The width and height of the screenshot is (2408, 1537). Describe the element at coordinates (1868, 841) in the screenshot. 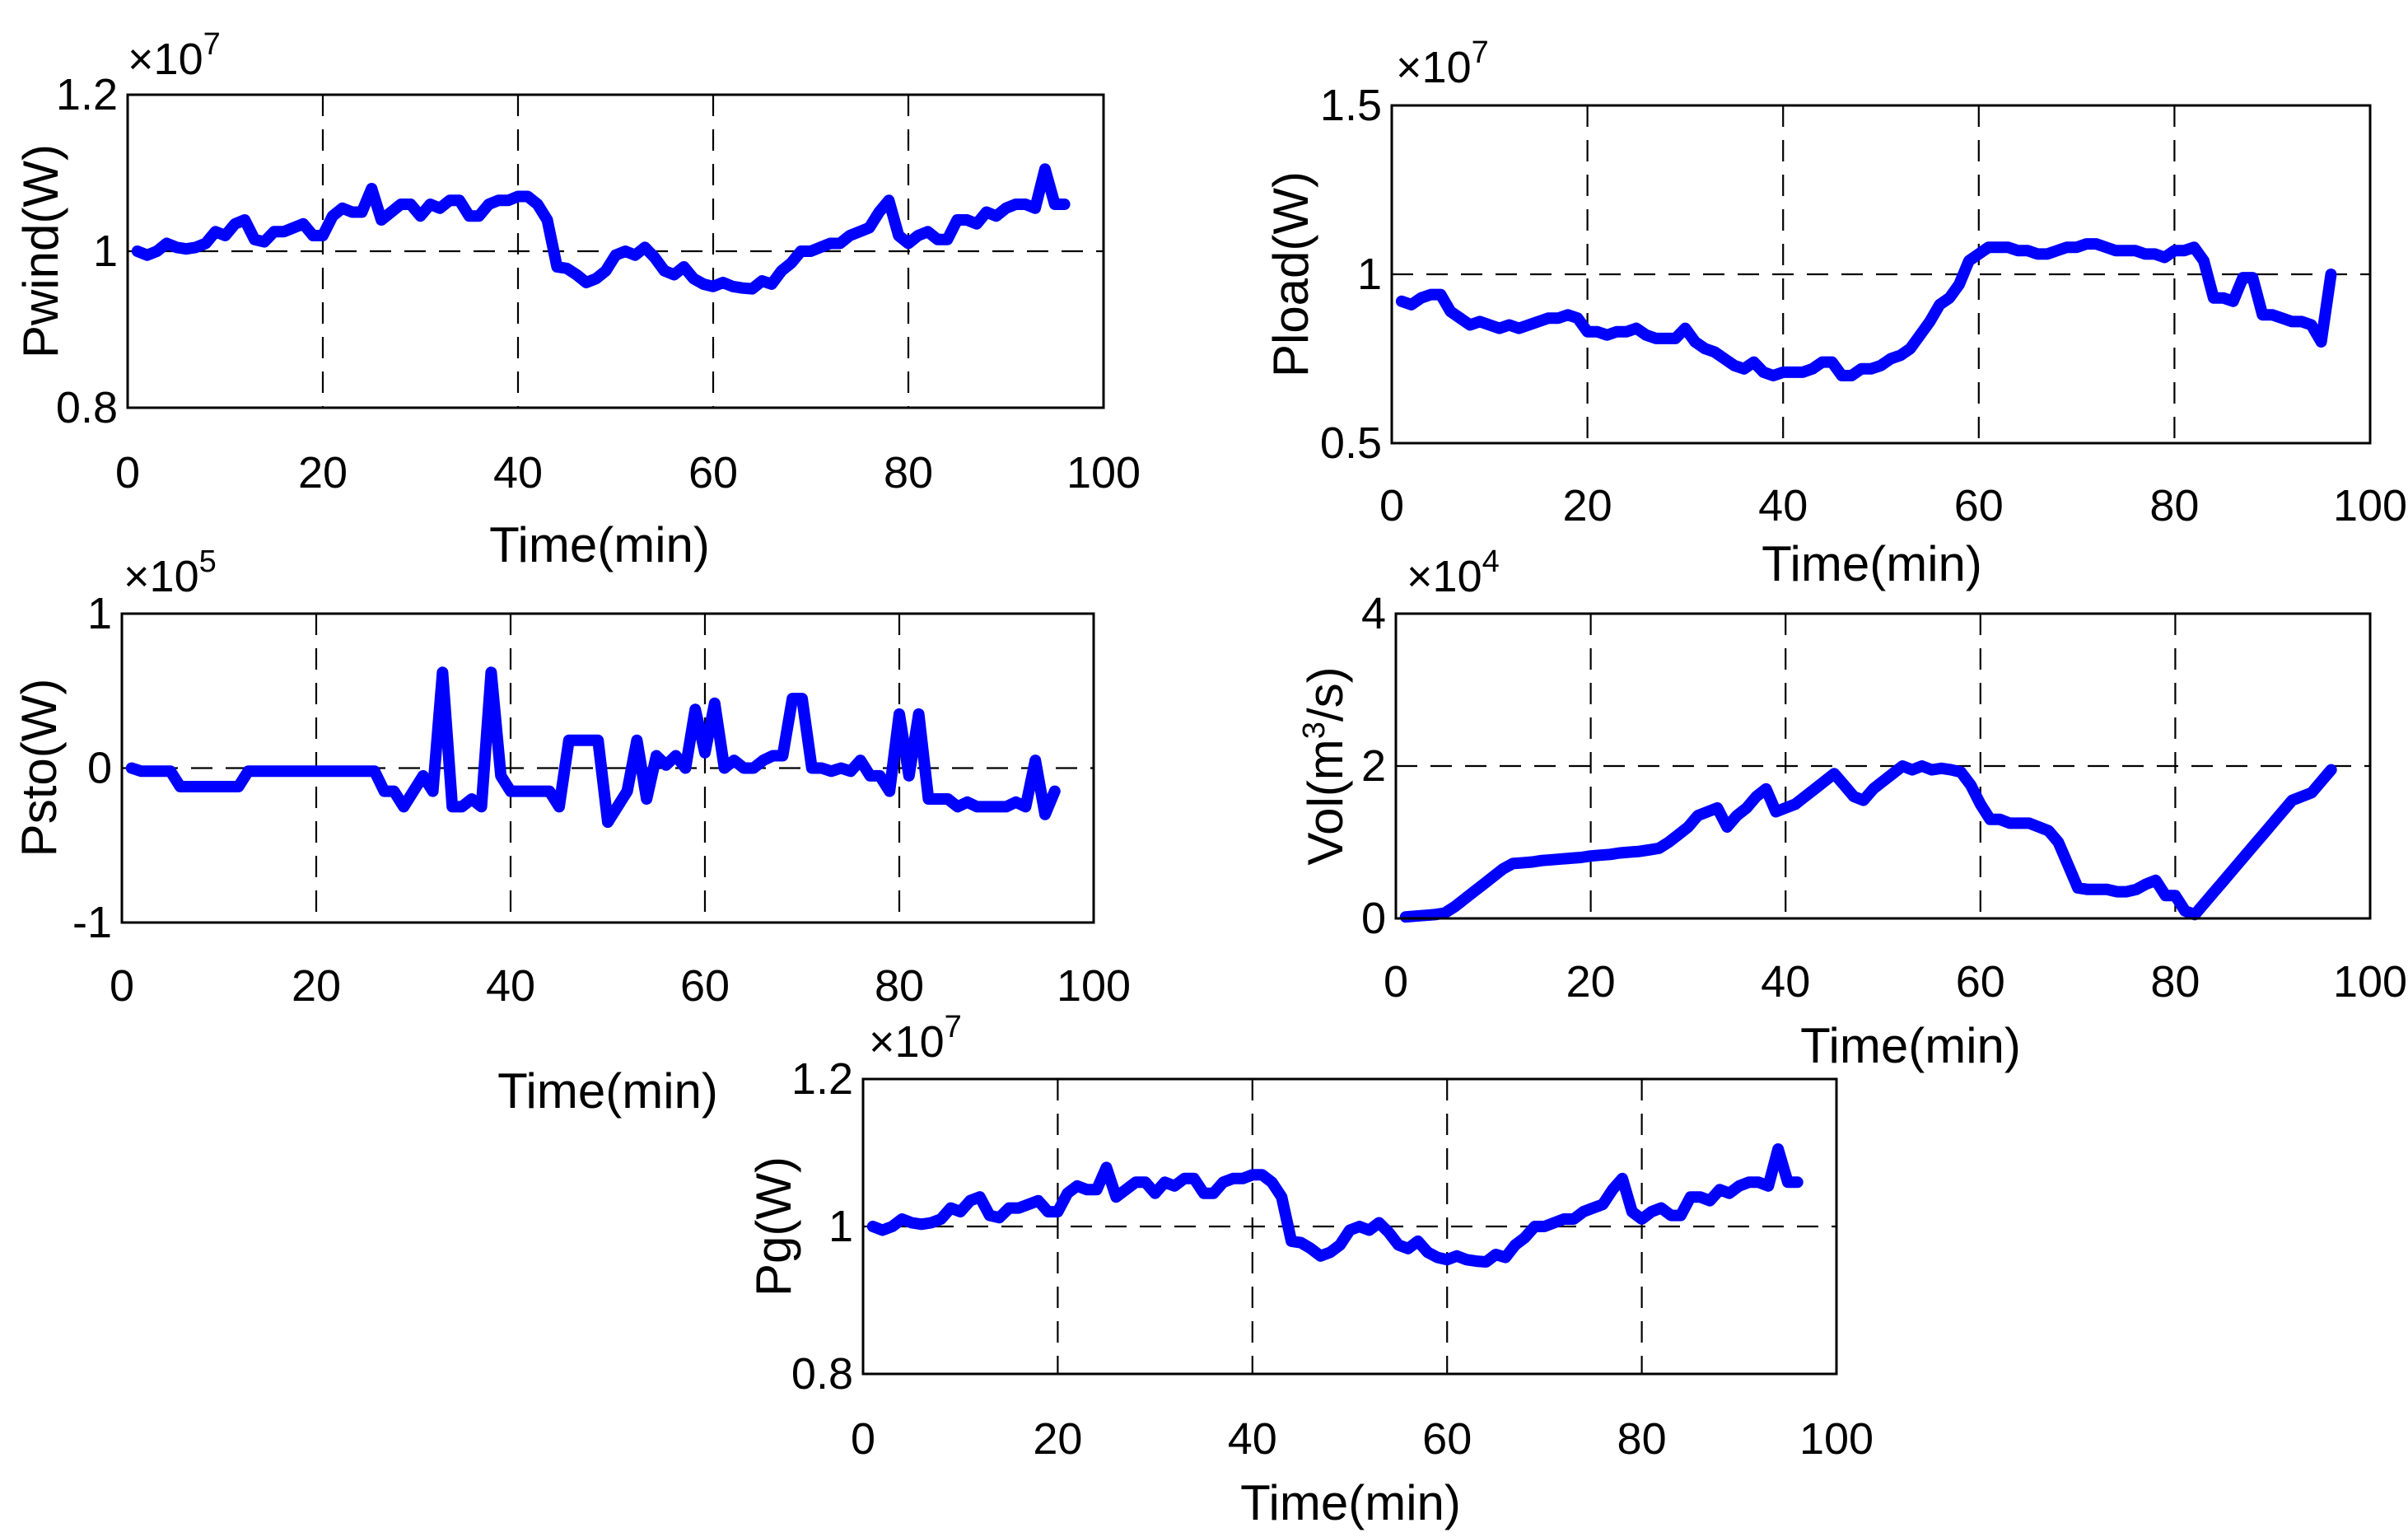

I see `series-line-vol` at that location.